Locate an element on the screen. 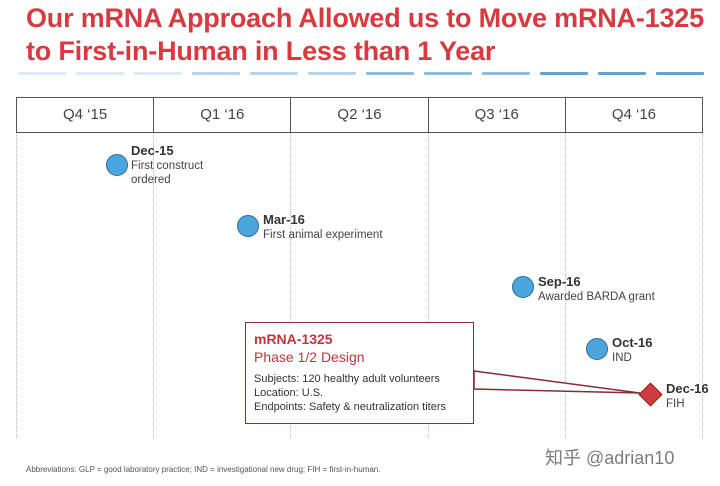  milestone-date: Oct-16 is located at coordinates (632, 342).